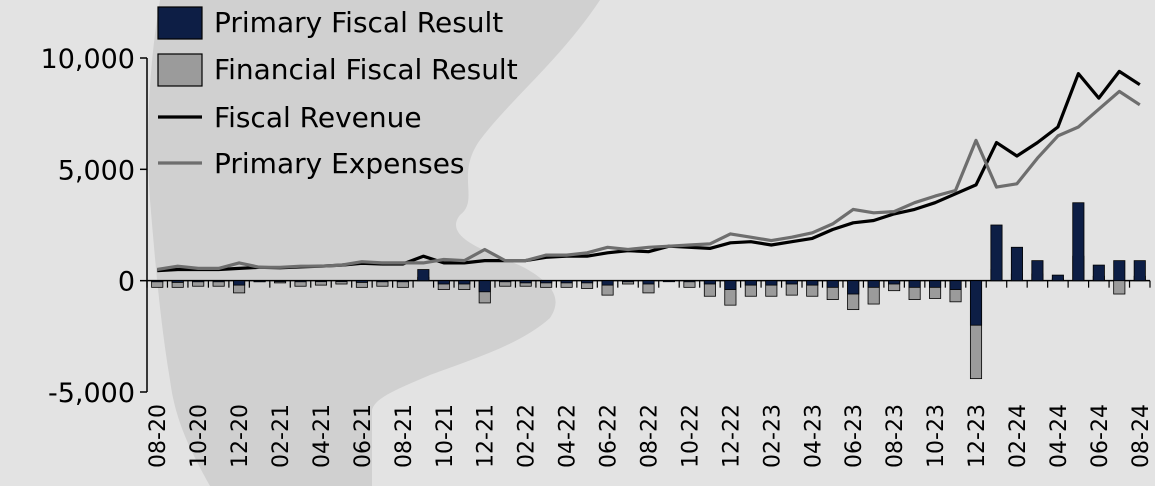 This screenshot has height=486, width=1155. I want to click on x-tick-label: 12-20, so click(240, 436).